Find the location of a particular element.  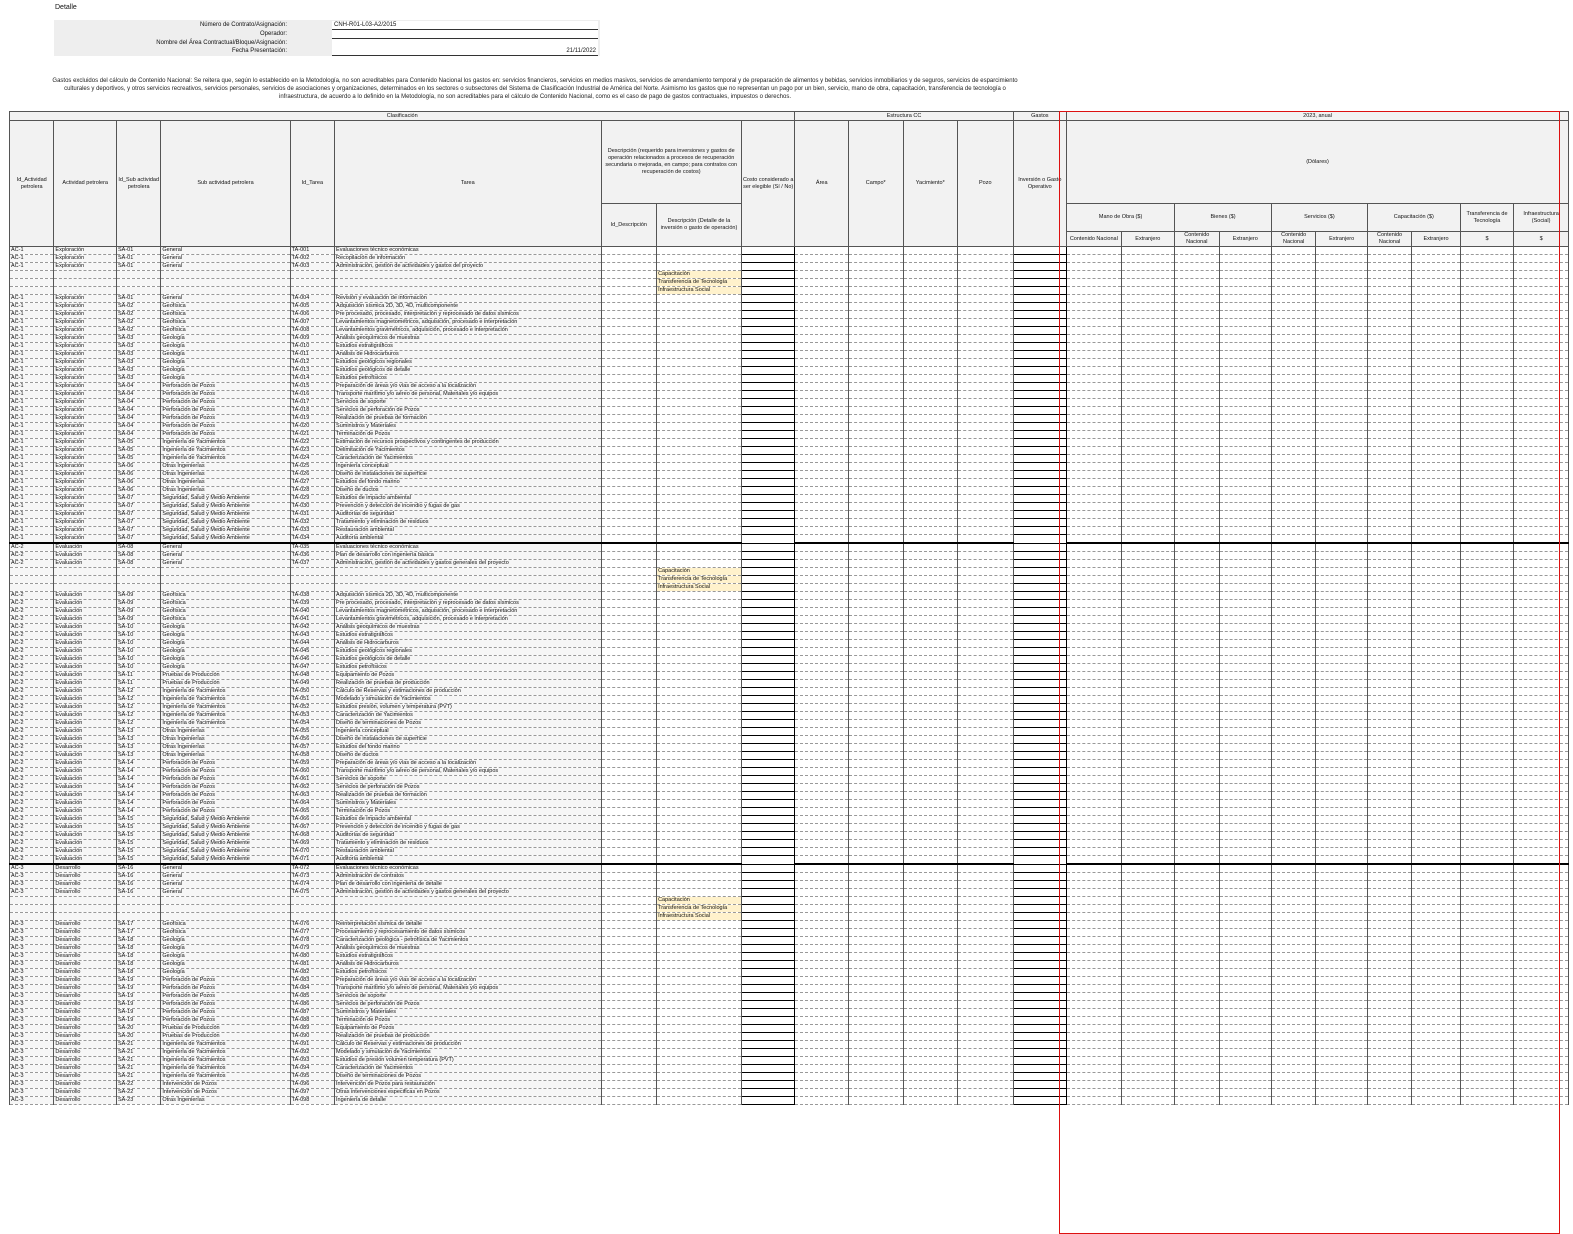

cell-id-sub is located at coordinates (138, 282).